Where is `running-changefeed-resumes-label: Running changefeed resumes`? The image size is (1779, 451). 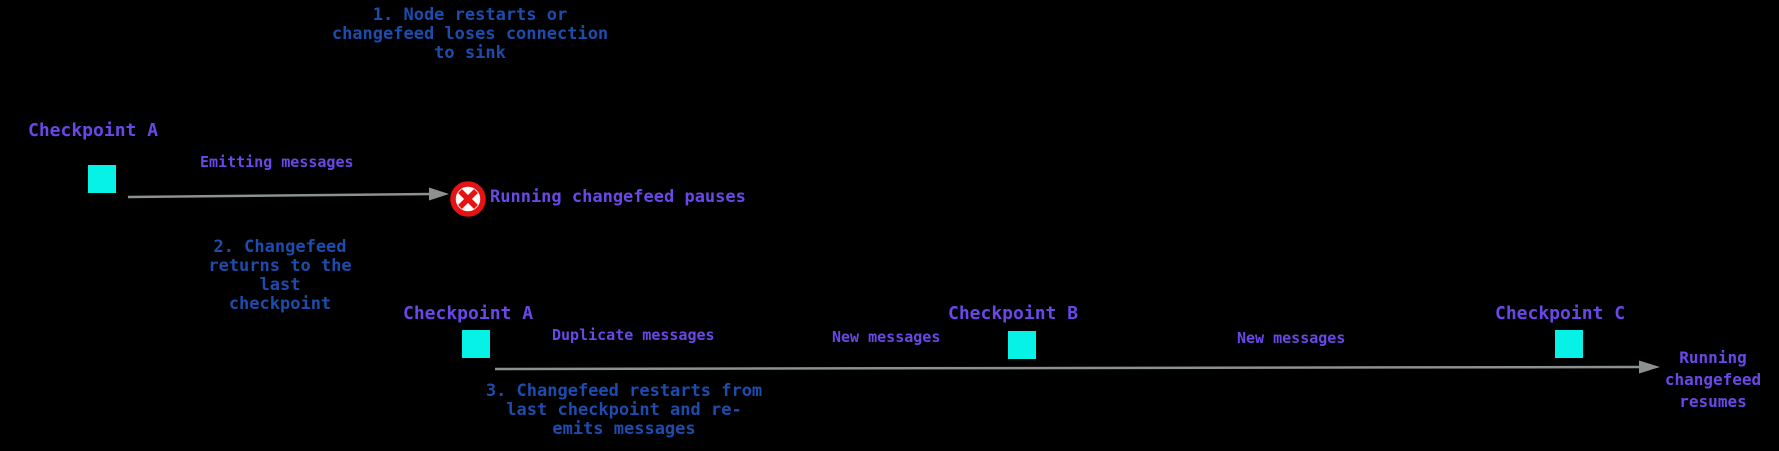 running-changefeed-resumes-label: Running changefeed resumes is located at coordinates (1713, 379).